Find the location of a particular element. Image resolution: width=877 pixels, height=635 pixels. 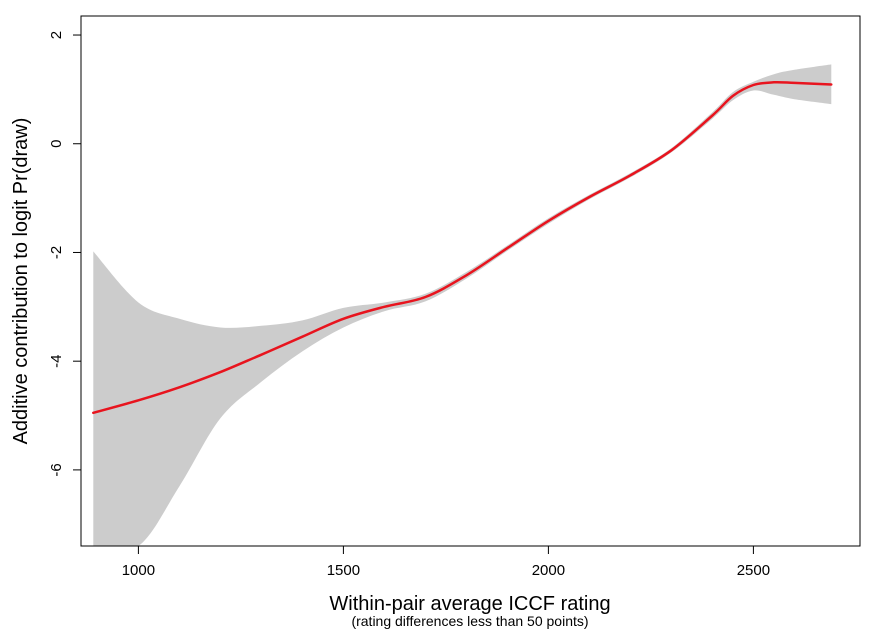

y-tick-label--4: -4 is located at coordinates (56, 361).